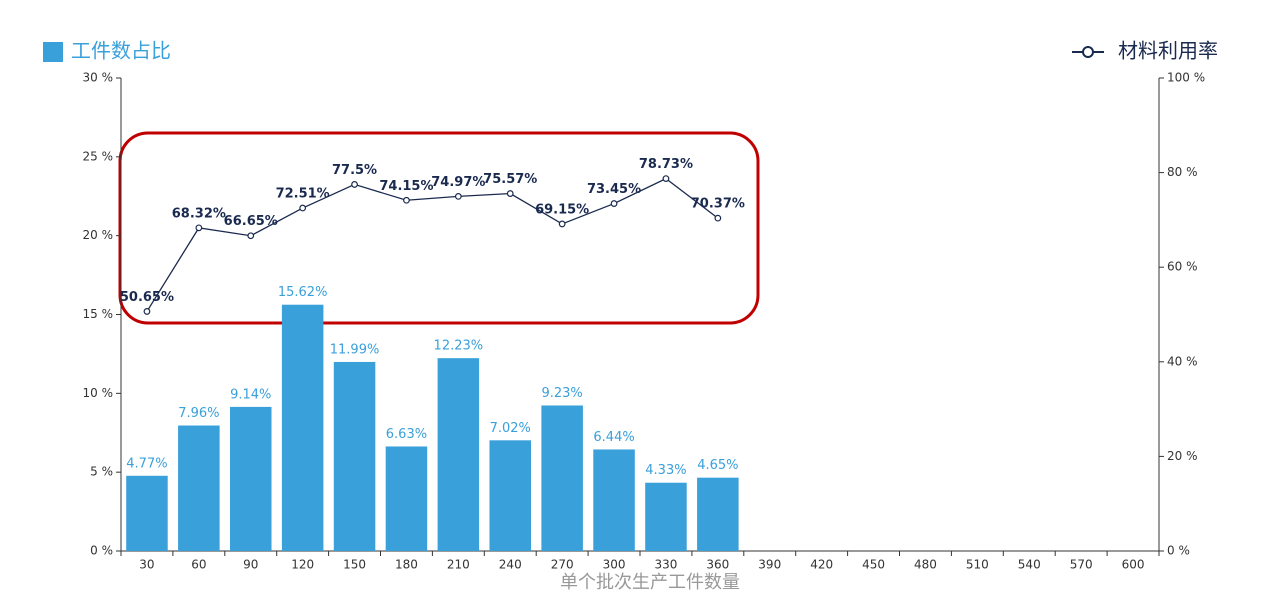  Describe the element at coordinates (432, 244) in the screenshot. I see `line` at that location.